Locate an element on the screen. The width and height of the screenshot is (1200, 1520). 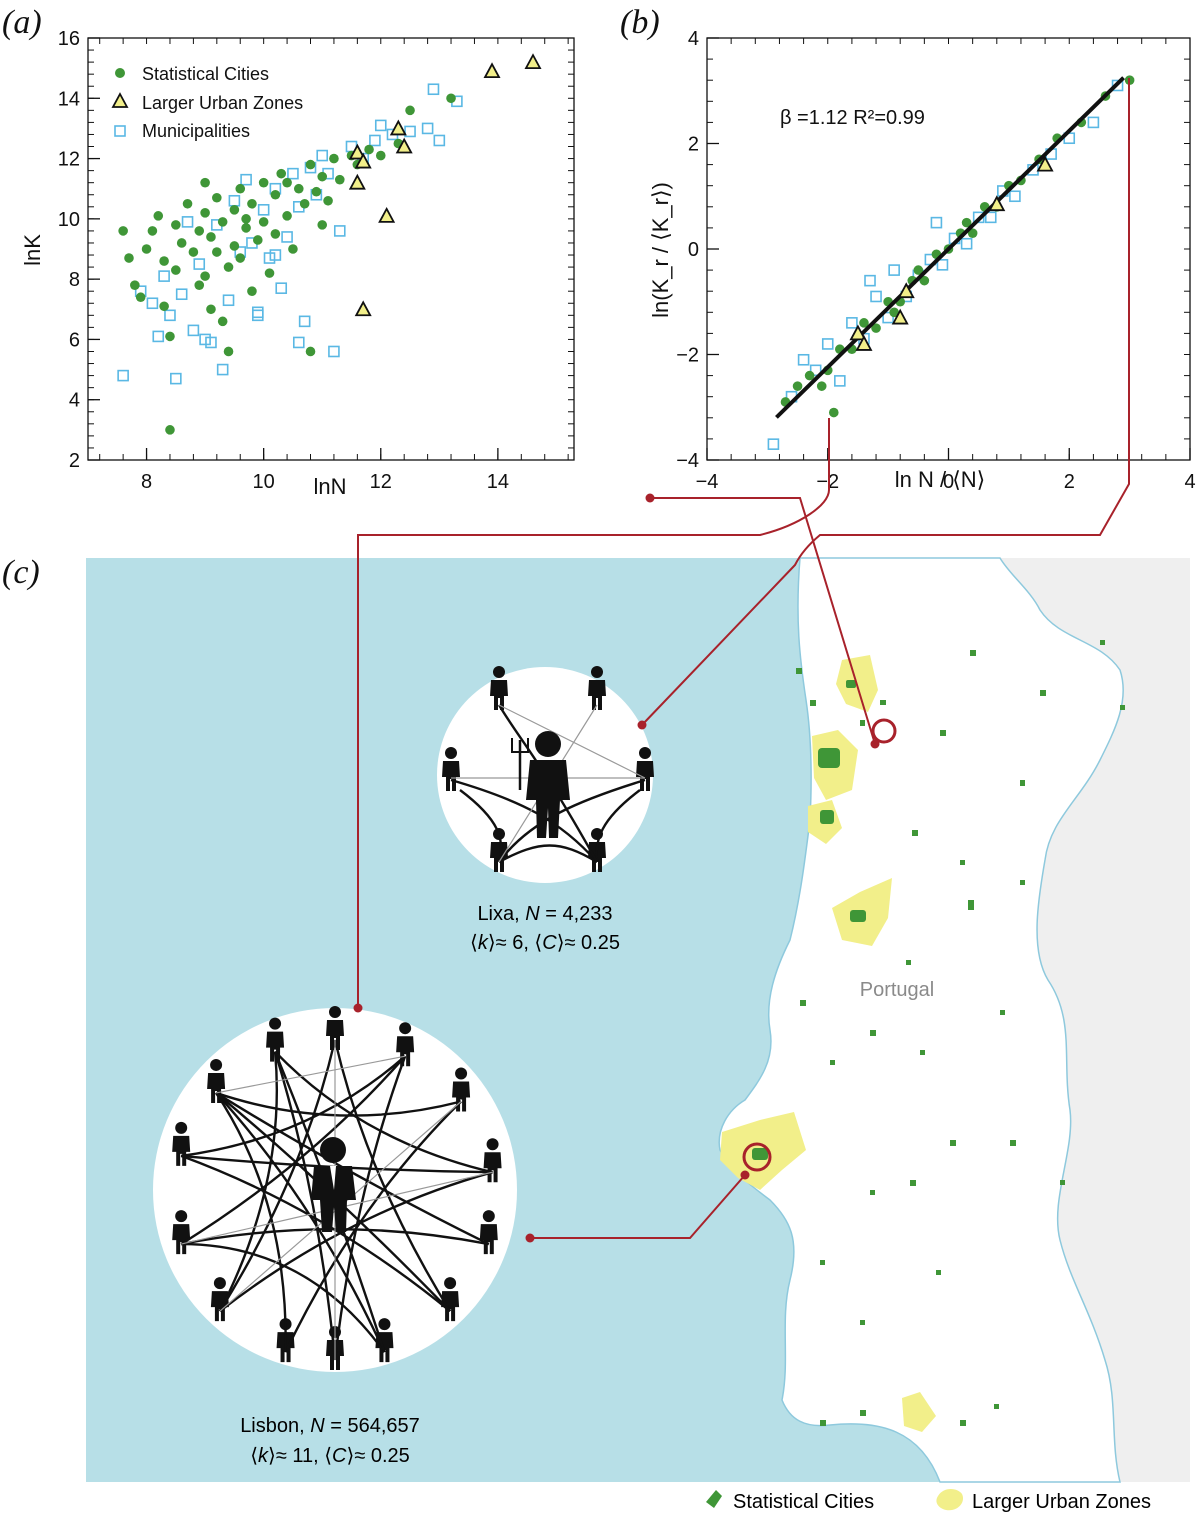
businessman-icon is located at coordinates (333, 1184).